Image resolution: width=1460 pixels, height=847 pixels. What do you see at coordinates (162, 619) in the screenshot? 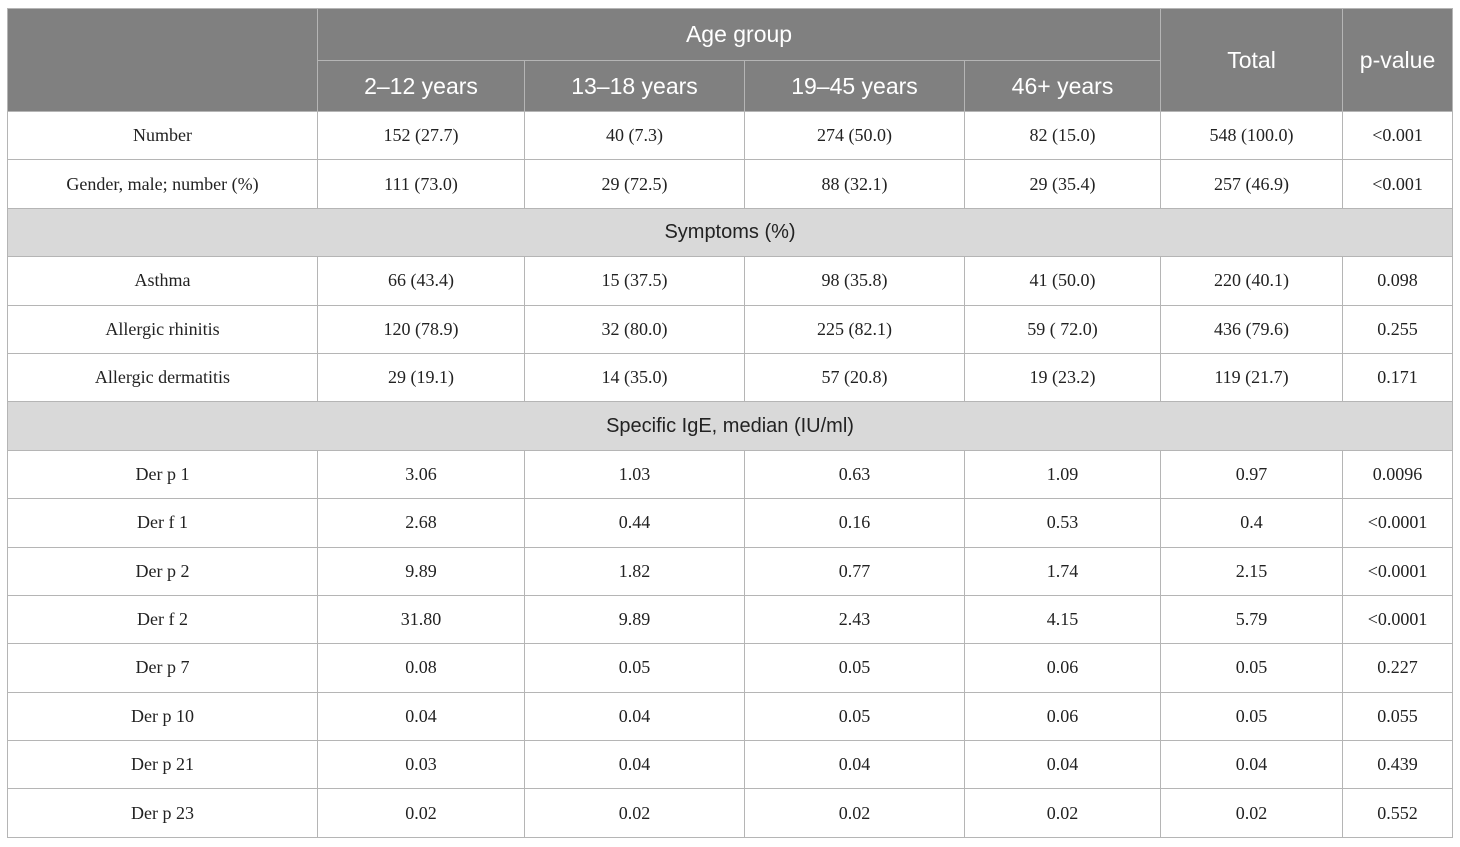
I see `row-label: Der f 2` at bounding box center [162, 619].